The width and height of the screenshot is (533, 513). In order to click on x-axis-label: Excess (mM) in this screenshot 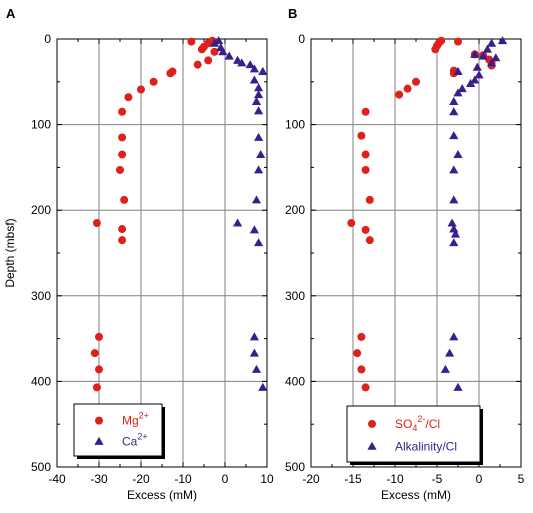, I will do `click(162, 495)`.